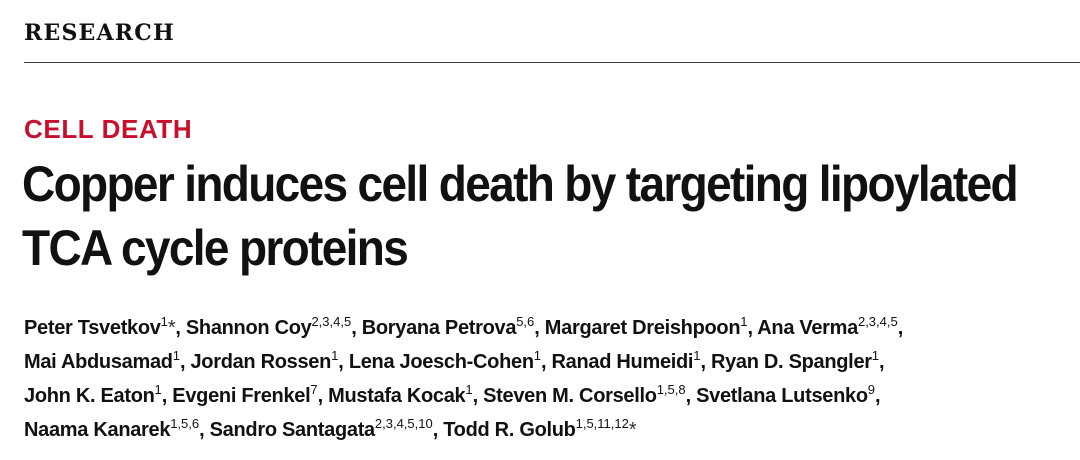 The width and height of the screenshot is (1080, 460). Describe the element at coordinates (248, 328) in the screenshot. I see `author-name: Shannon Coy` at that location.